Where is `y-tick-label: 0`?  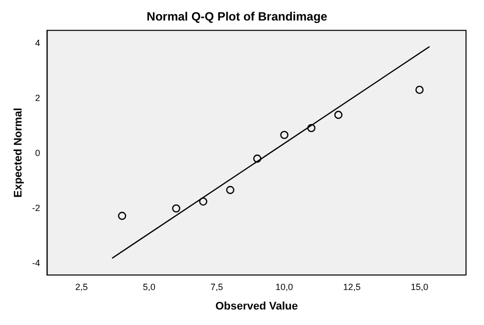
y-tick-label: 0 is located at coordinates (37, 153).